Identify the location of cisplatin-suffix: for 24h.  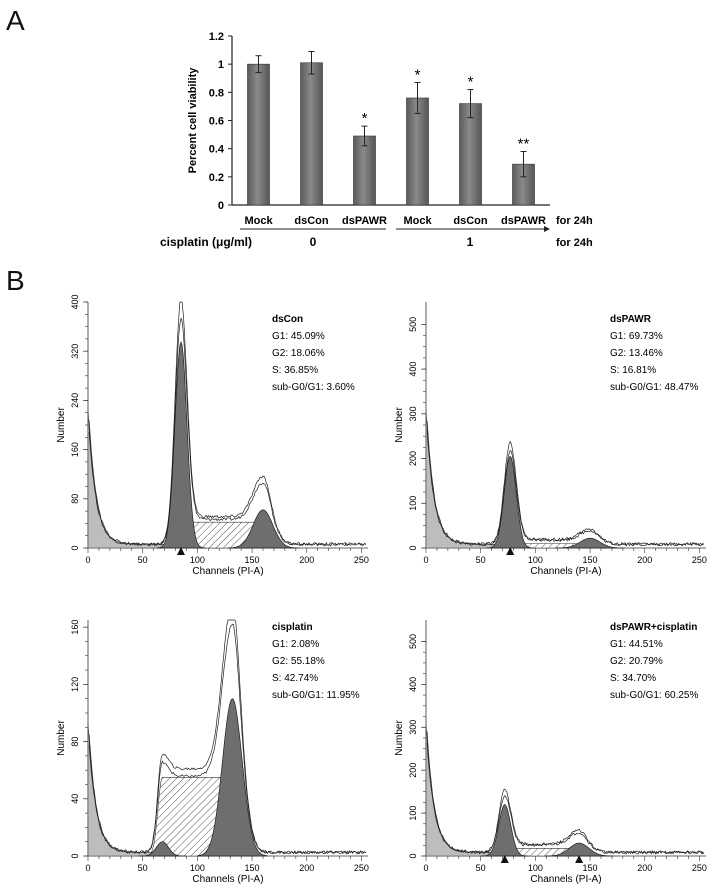
(574, 243).